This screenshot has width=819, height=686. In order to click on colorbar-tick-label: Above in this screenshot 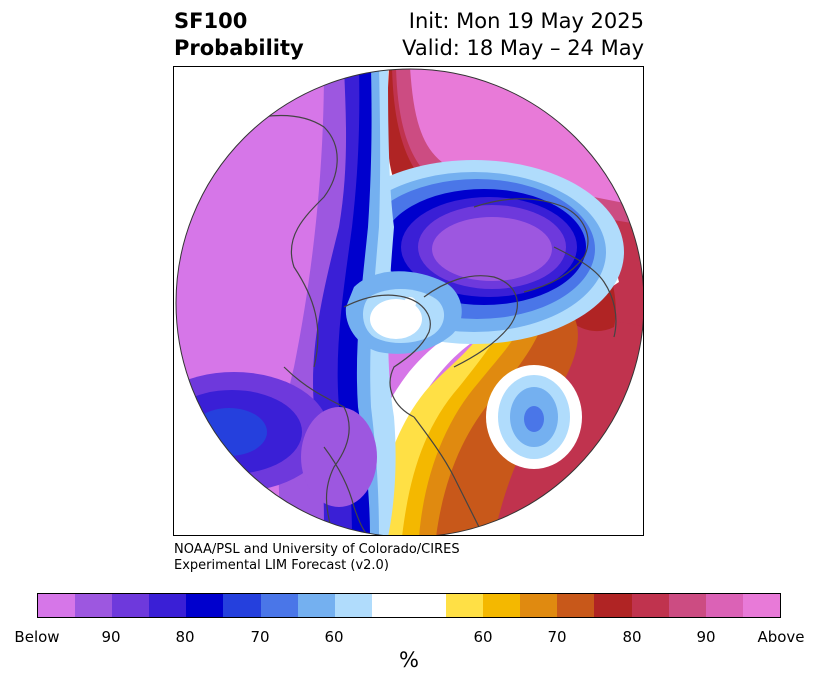, I will do `click(781, 637)`.